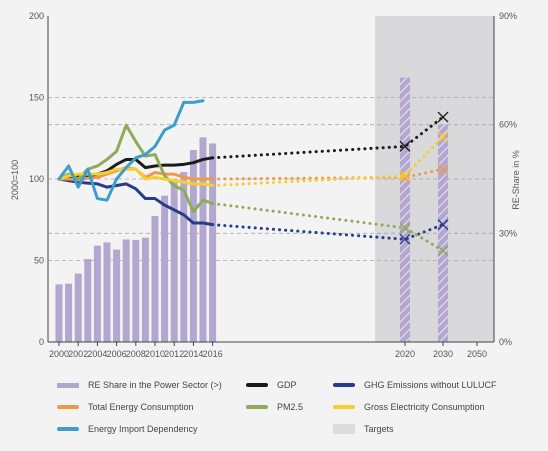 The width and height of the screenshot is (548, 451). What do you see at coordinates (477, 354) in the screenshot?
I see `x-tick-label: 2050` at bounding box center [477, 354].